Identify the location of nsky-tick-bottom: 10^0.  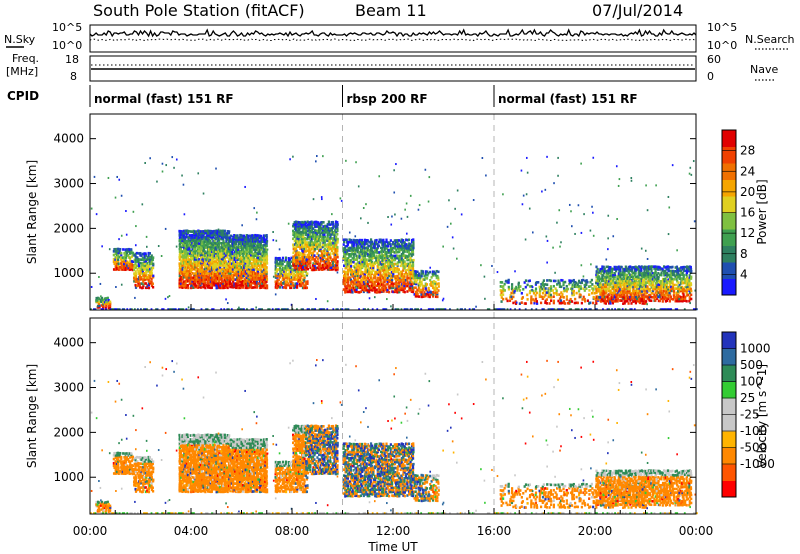
(67, 45).